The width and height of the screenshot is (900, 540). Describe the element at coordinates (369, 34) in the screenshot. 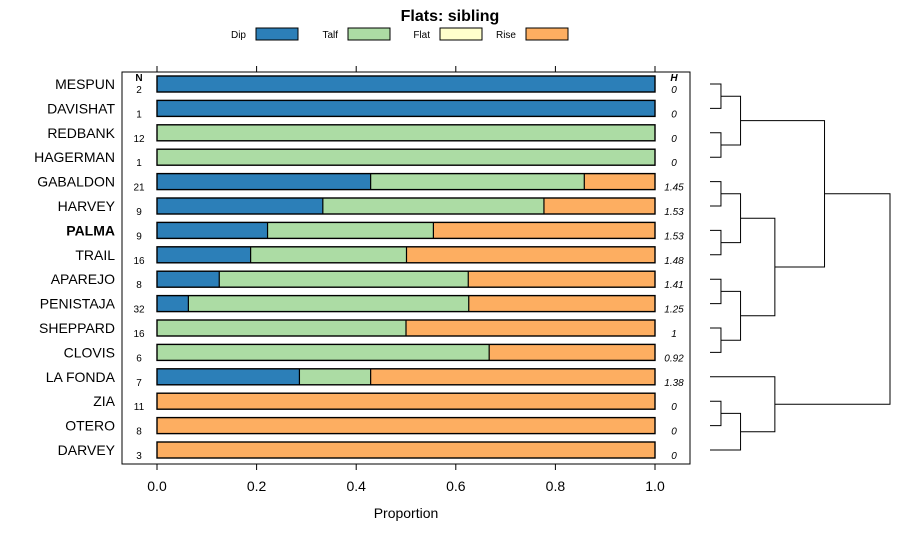

I see `legend-swatch-talf` at that location.